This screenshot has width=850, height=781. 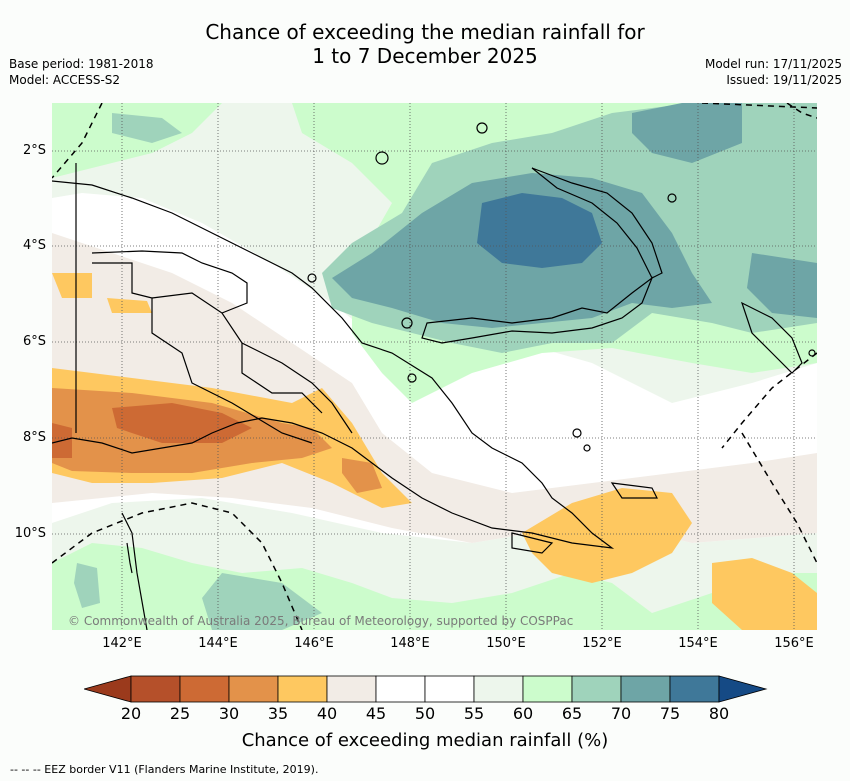 I want to click on lon-label-152e: 152°E, so click(x=602, y=643).